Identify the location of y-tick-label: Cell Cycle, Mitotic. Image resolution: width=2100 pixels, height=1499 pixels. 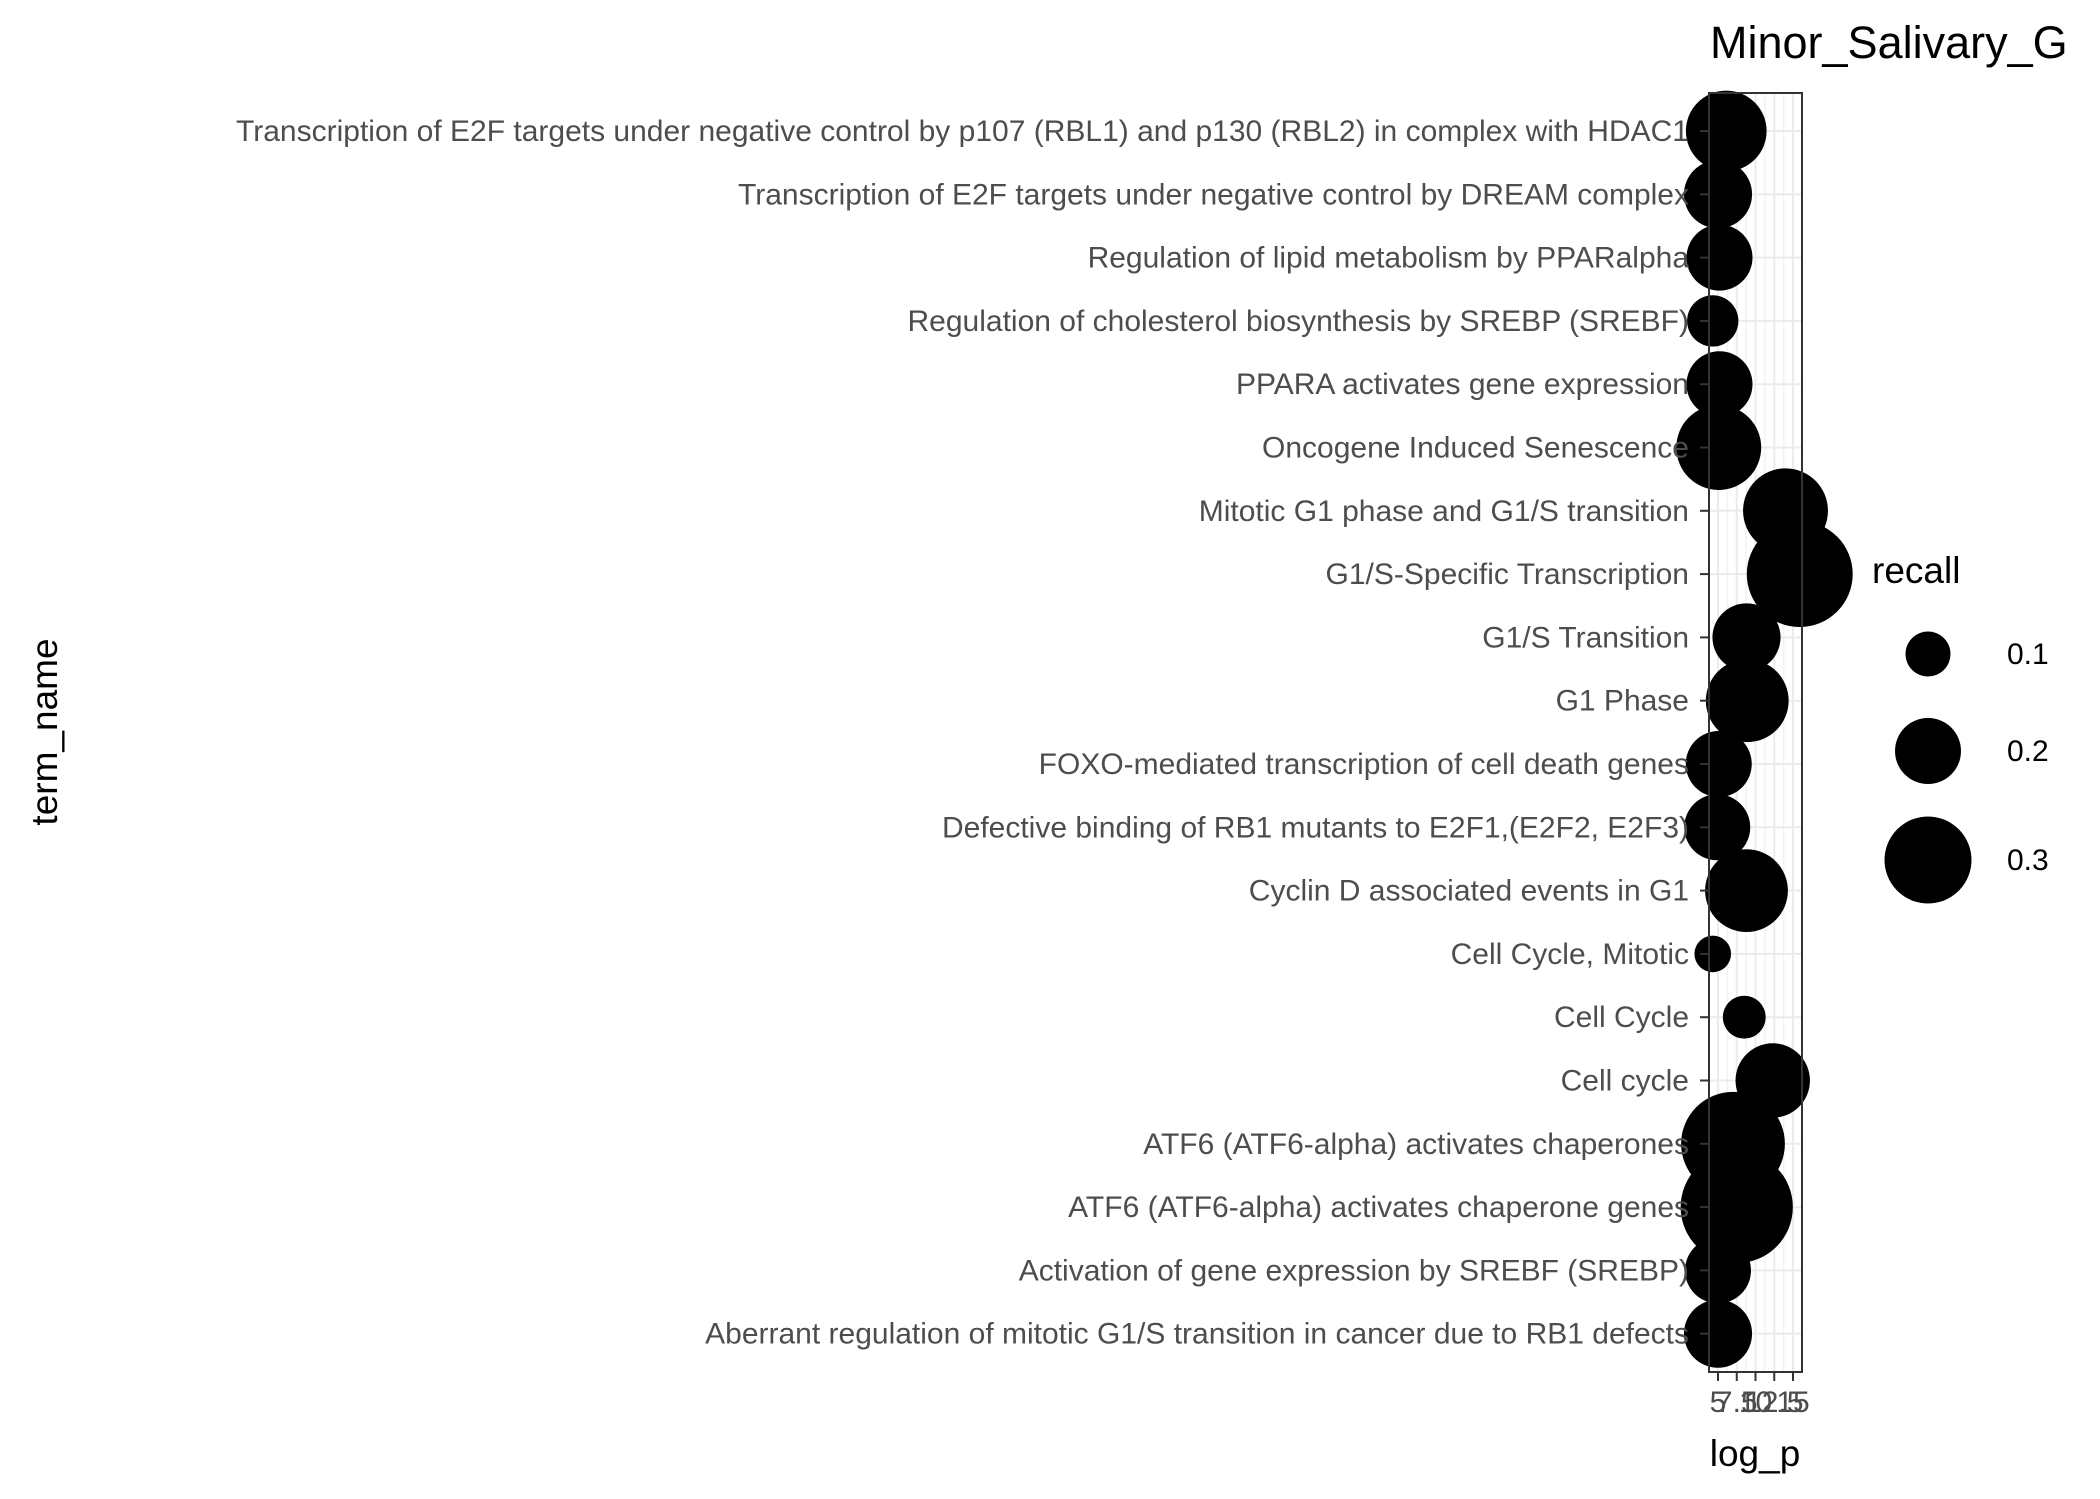
(1570, 954).